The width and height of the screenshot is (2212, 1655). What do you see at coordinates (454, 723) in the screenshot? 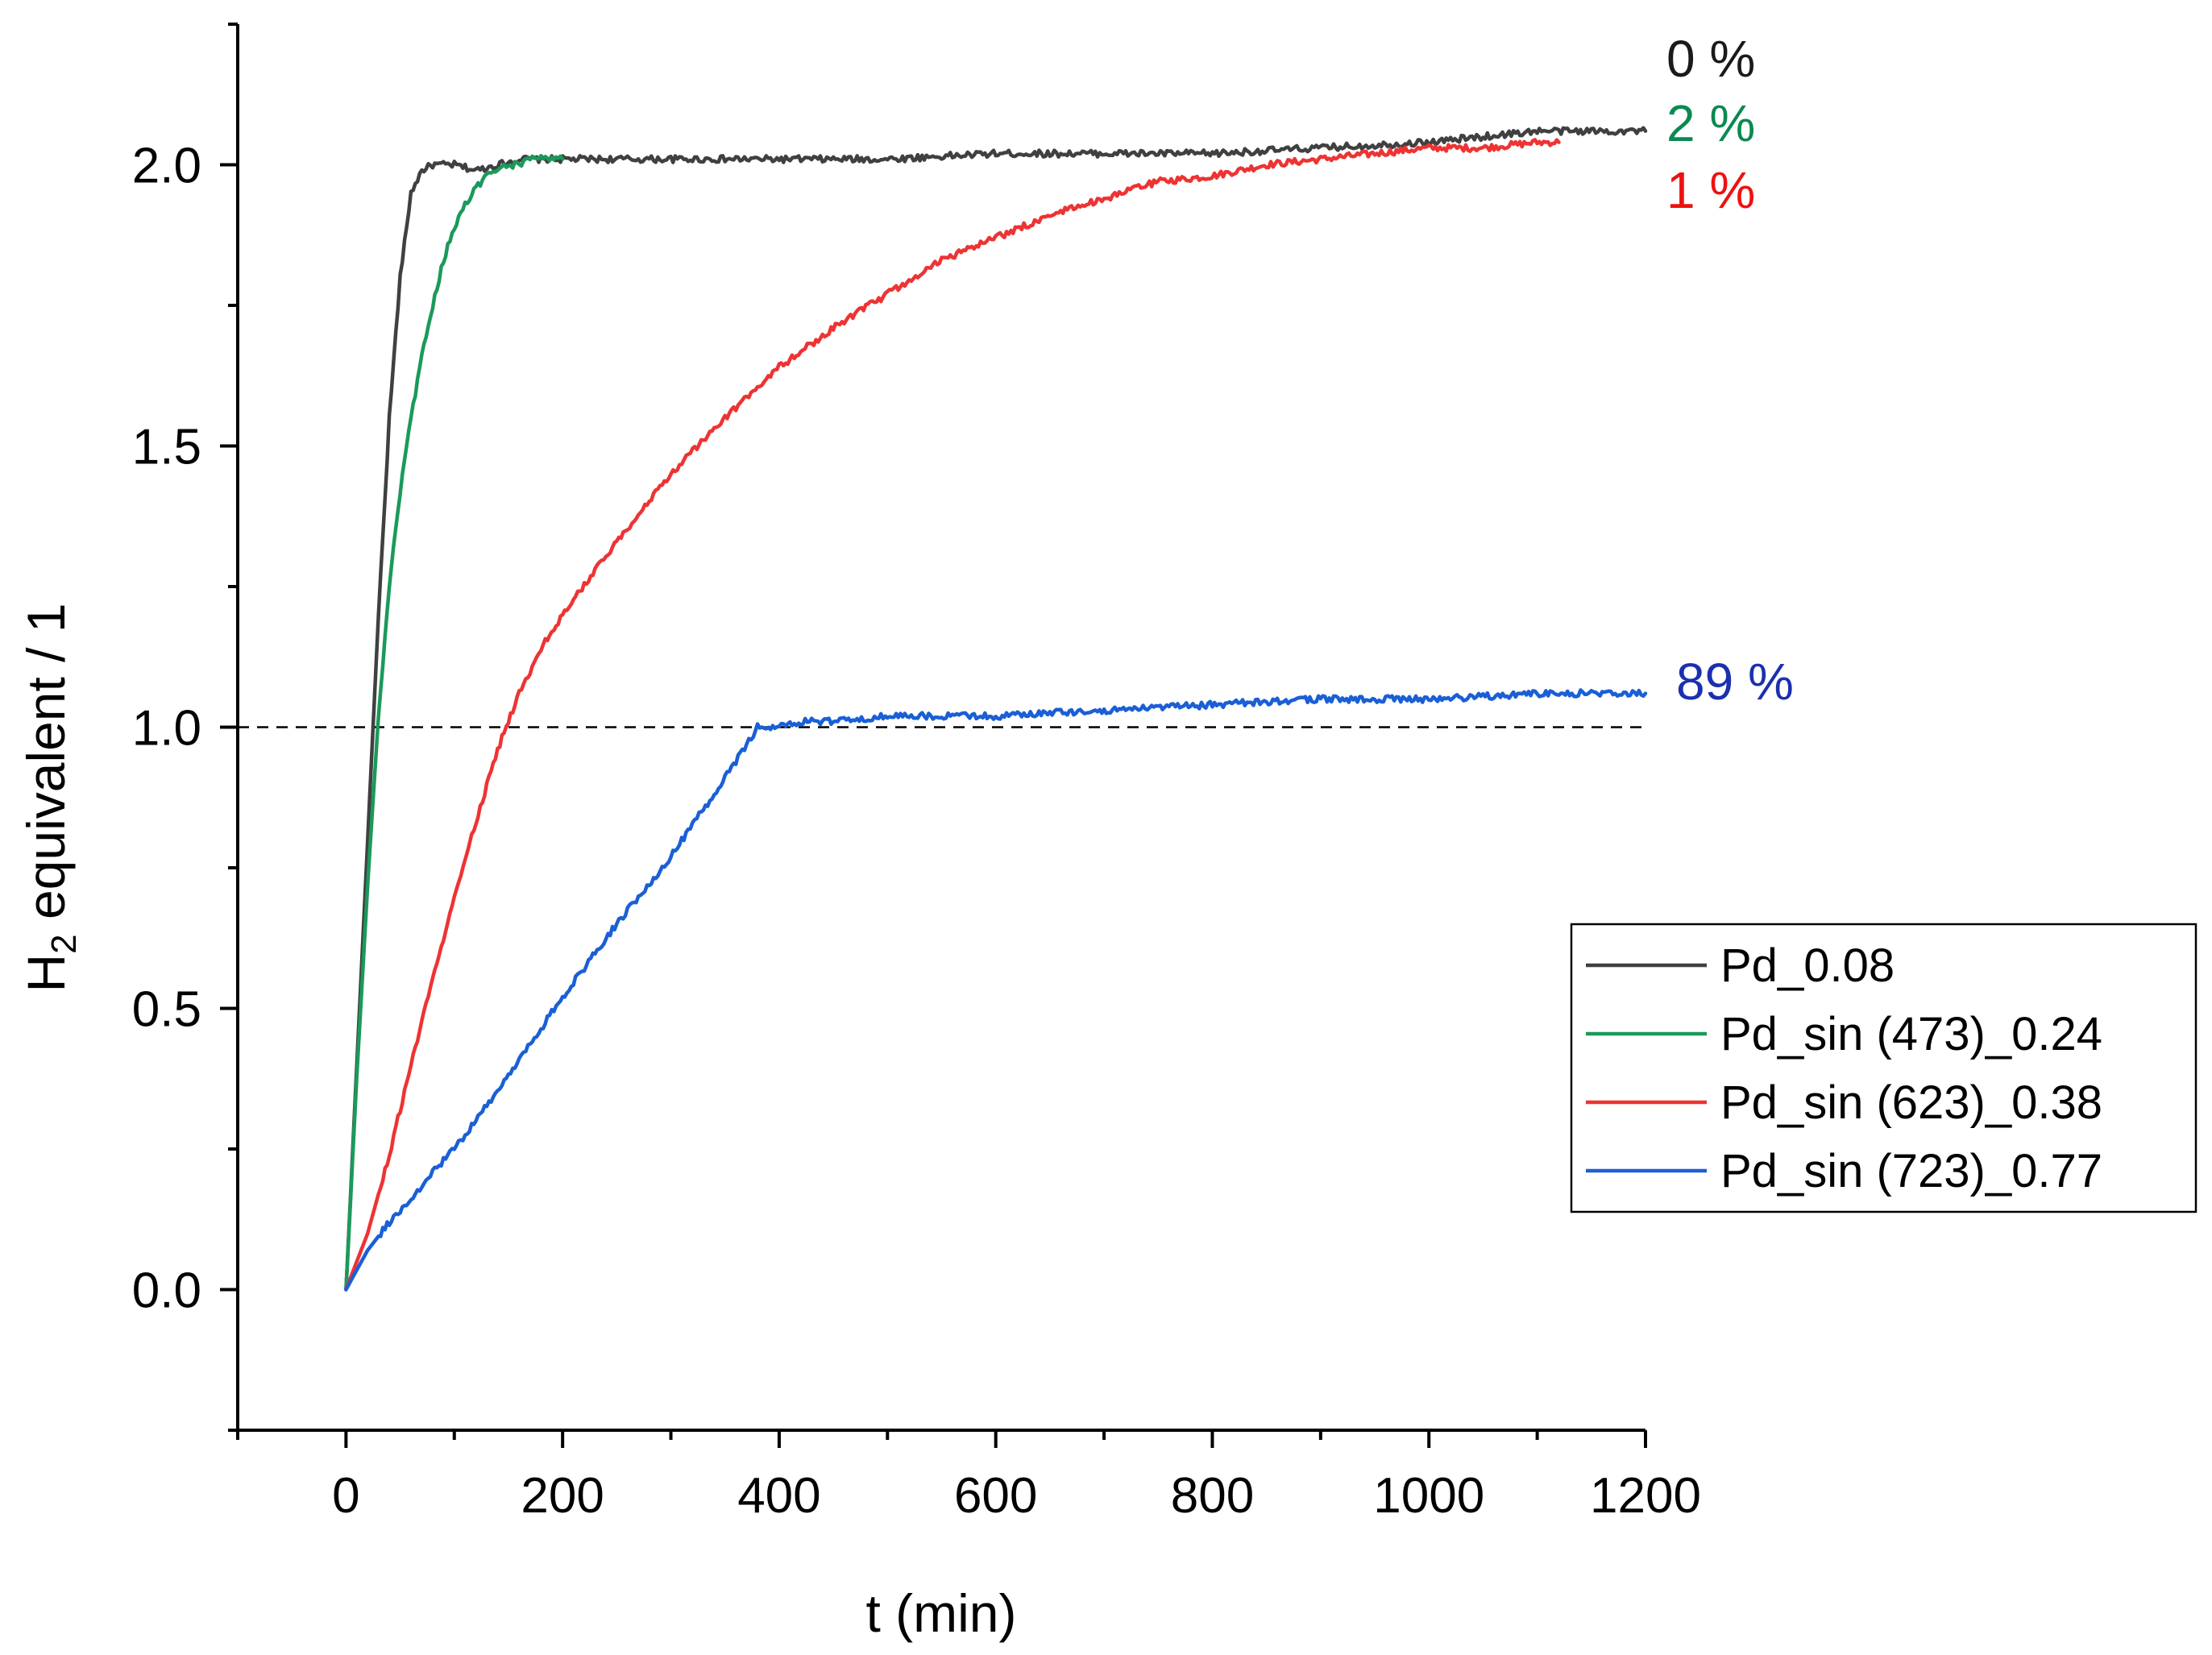
I see `series-line` at bounding box center [454, 723].